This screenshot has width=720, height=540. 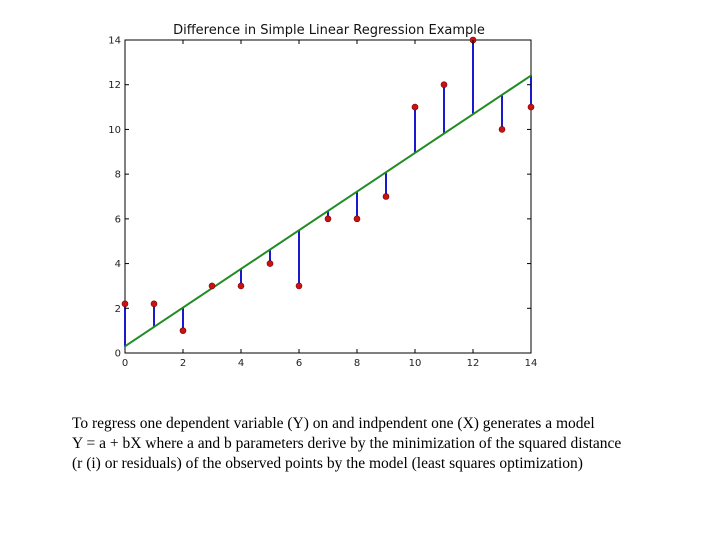 What do you see at coordinates (118, 219) in the screenshot?
I see `y-tick-label: 6` at bounding box center [118, 219].